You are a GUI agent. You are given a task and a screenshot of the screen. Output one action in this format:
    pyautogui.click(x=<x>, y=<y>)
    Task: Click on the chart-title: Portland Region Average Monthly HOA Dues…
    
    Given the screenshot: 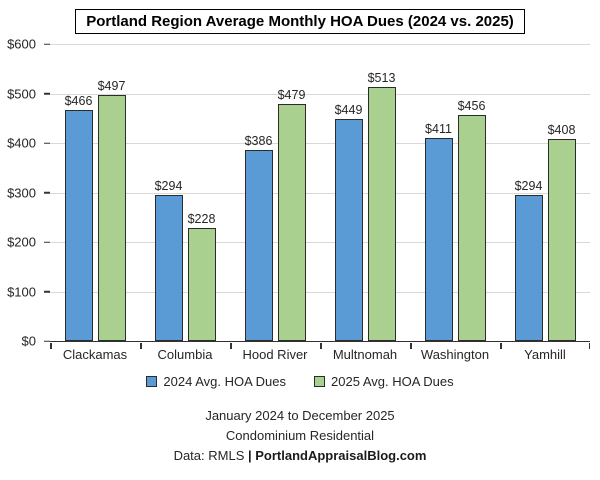 What is the action you would take?
    pyautogui.click(x=300, y=21)
    